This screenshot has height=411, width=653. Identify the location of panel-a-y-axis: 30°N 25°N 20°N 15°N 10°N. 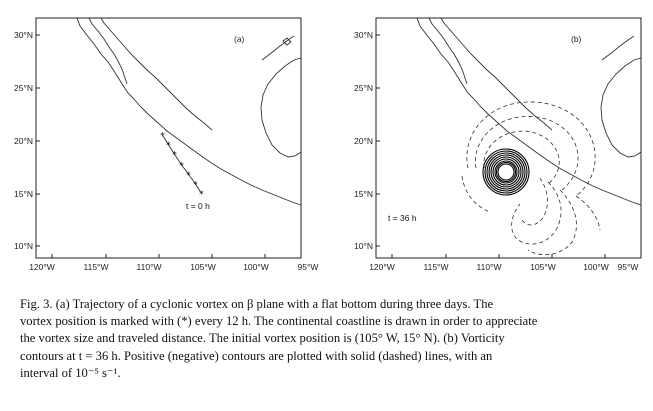
(27, 140).